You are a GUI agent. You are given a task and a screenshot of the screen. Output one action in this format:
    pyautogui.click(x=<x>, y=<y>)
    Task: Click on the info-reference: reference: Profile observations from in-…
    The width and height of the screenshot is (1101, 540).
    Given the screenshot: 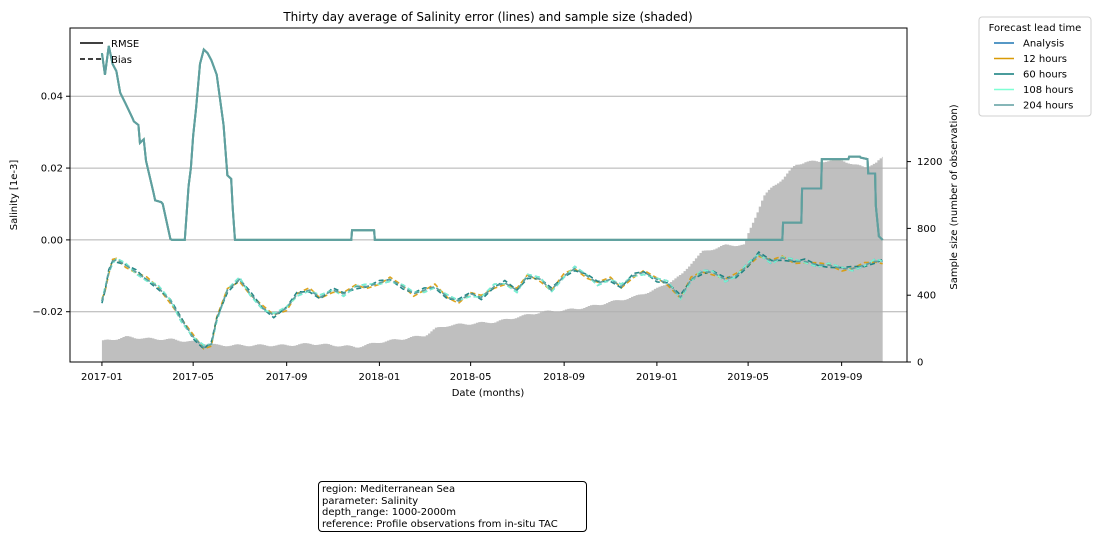 What is the action you would take?
    pyautogui.click(x=440, y=524)
    